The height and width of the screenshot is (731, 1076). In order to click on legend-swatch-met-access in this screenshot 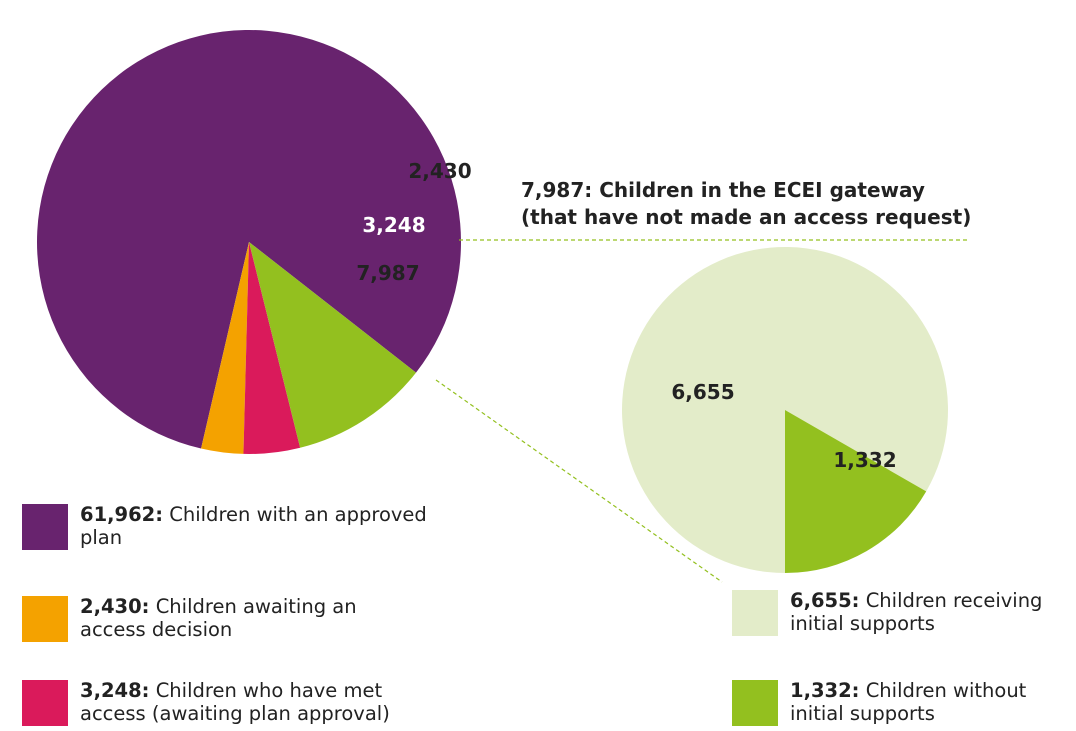, I will do `click(45, 703)`.